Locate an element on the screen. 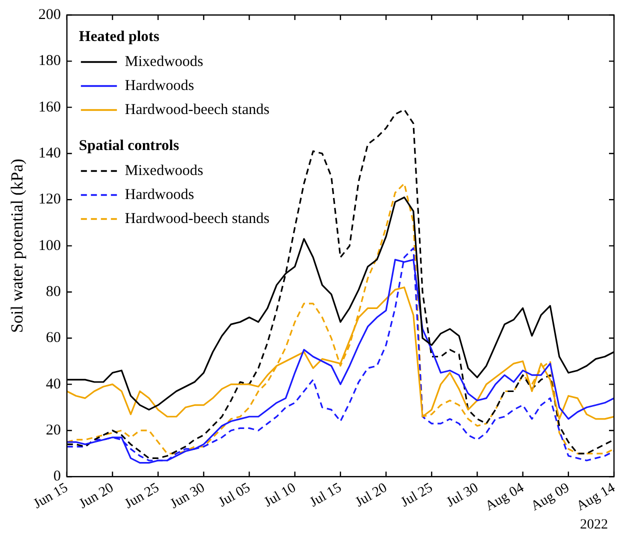 This screenshot has width=640, height=540. y-tick-label: 140 is located at coordinates (49, 153).